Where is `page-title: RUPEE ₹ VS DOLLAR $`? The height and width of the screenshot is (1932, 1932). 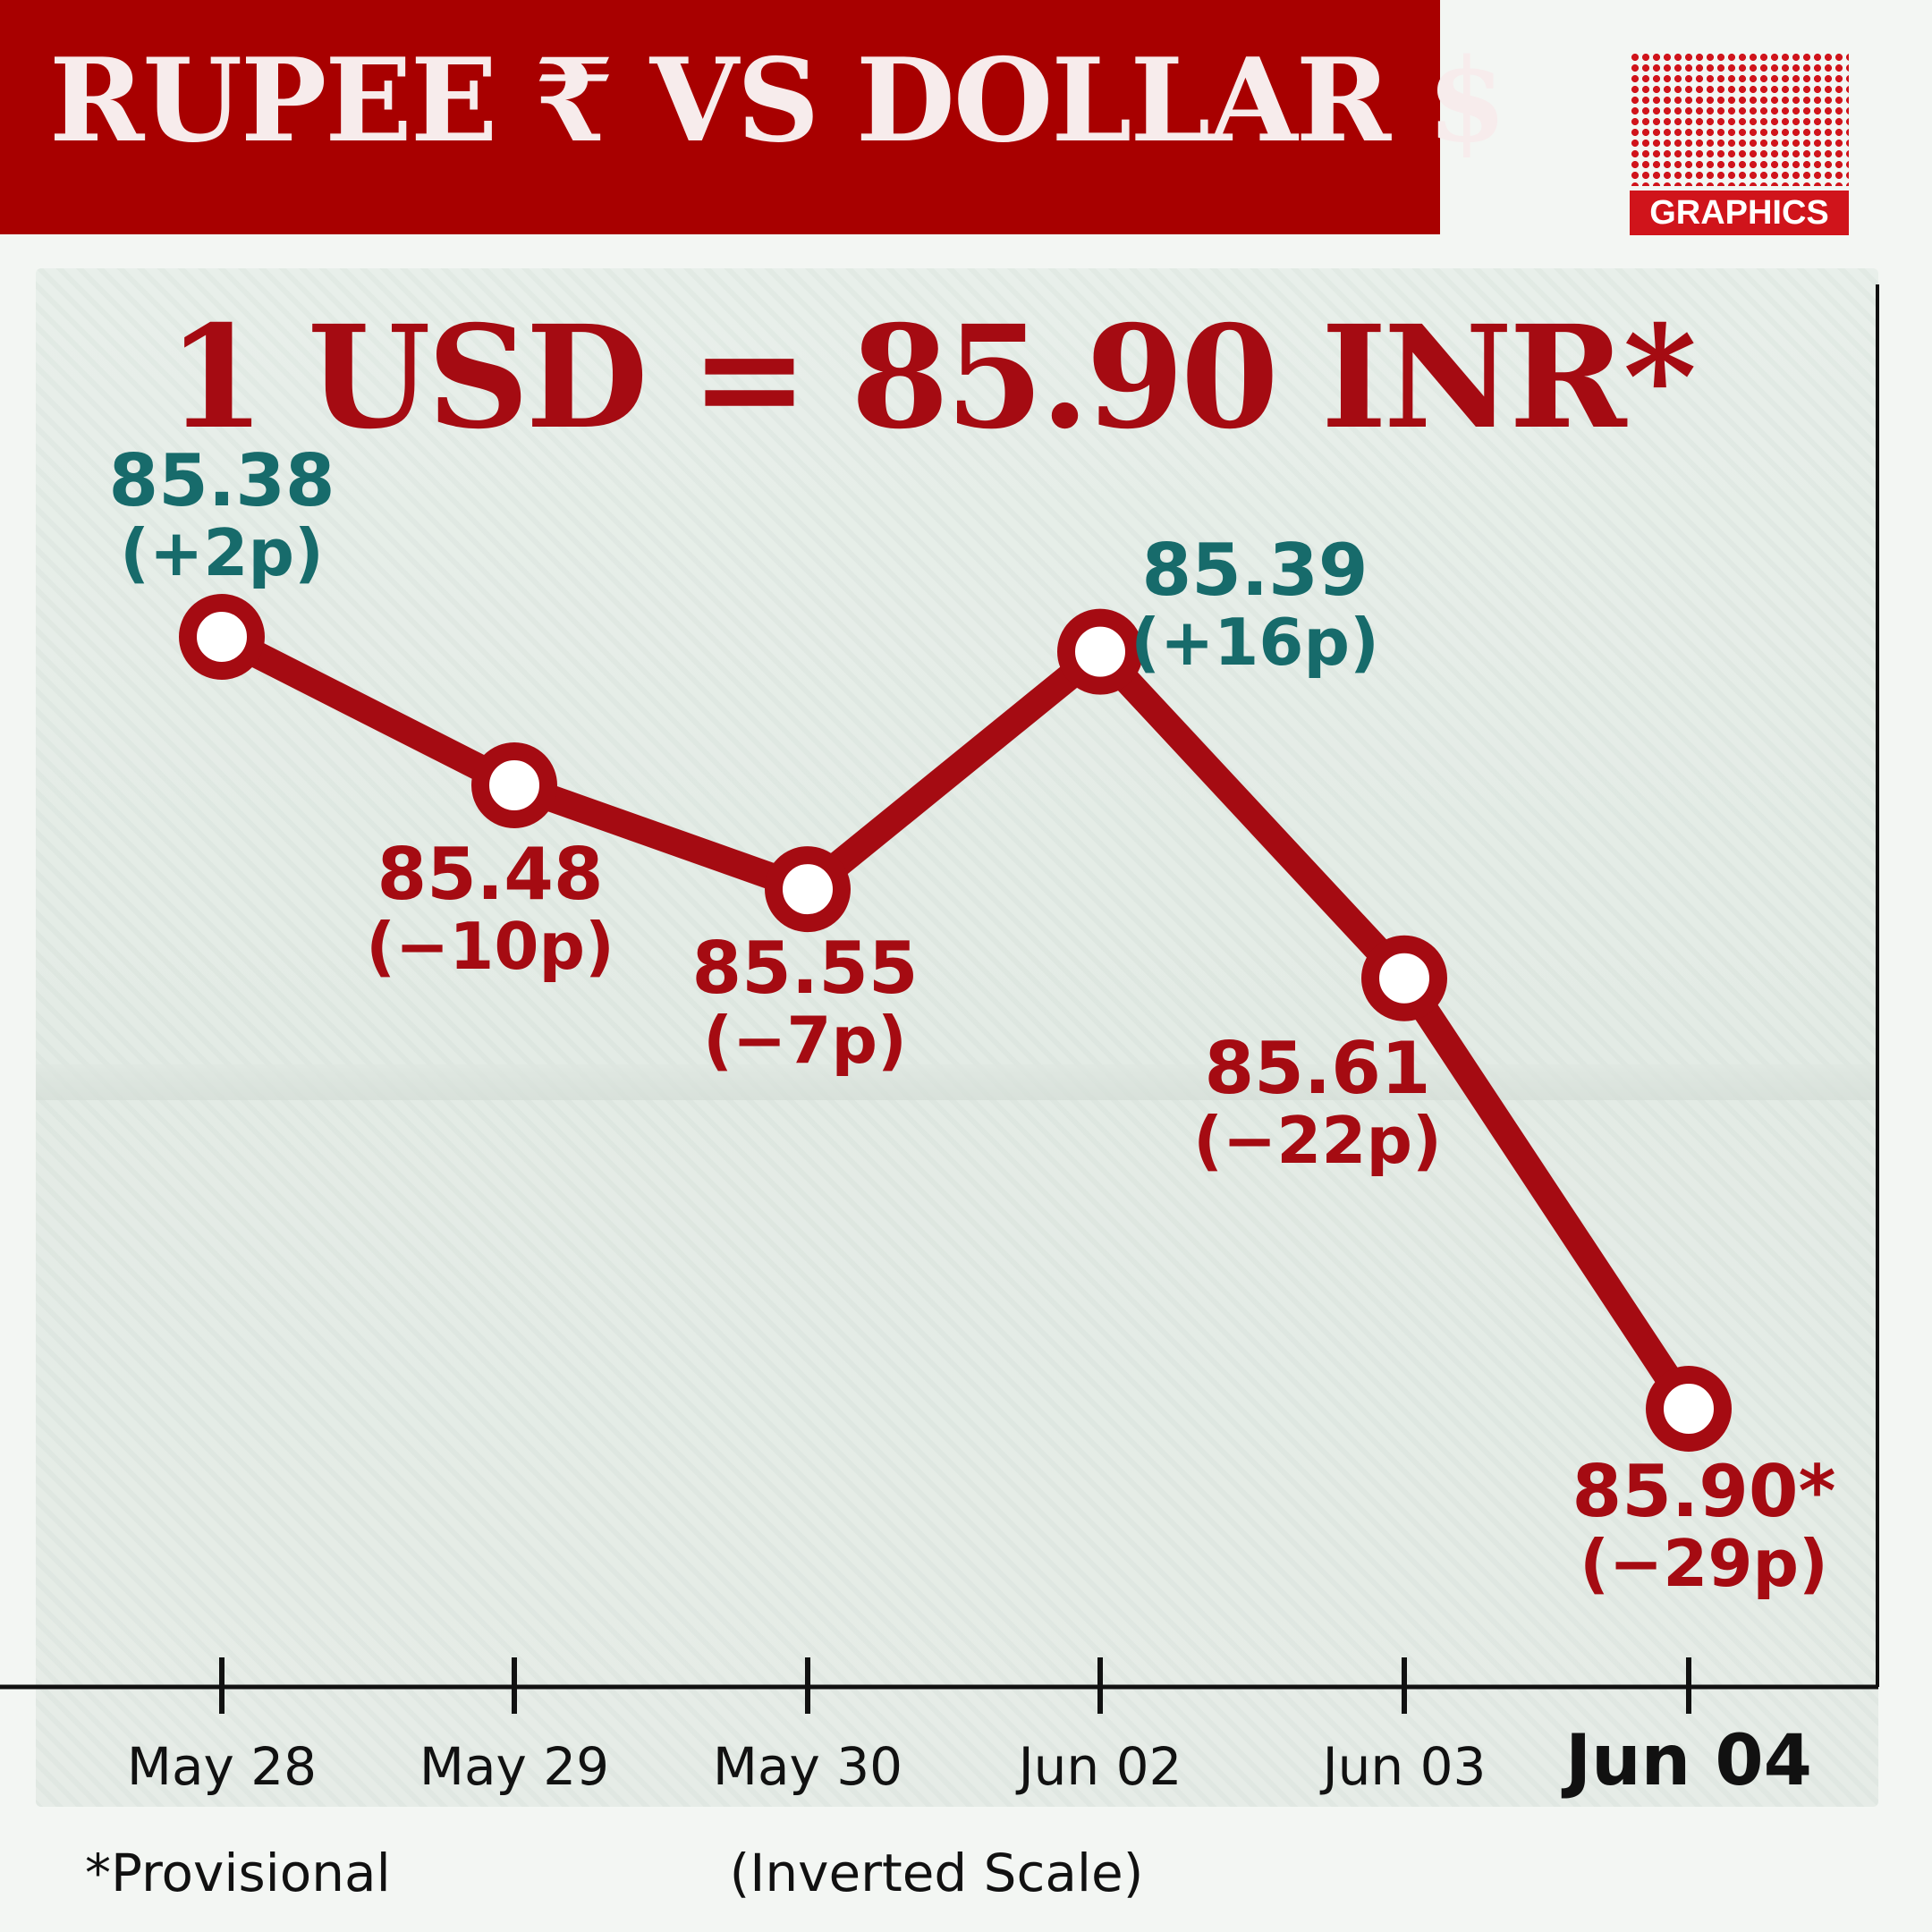
page-title: RUPEE ₹ VS DOLLAR $ is located at coordinates (778, 101).